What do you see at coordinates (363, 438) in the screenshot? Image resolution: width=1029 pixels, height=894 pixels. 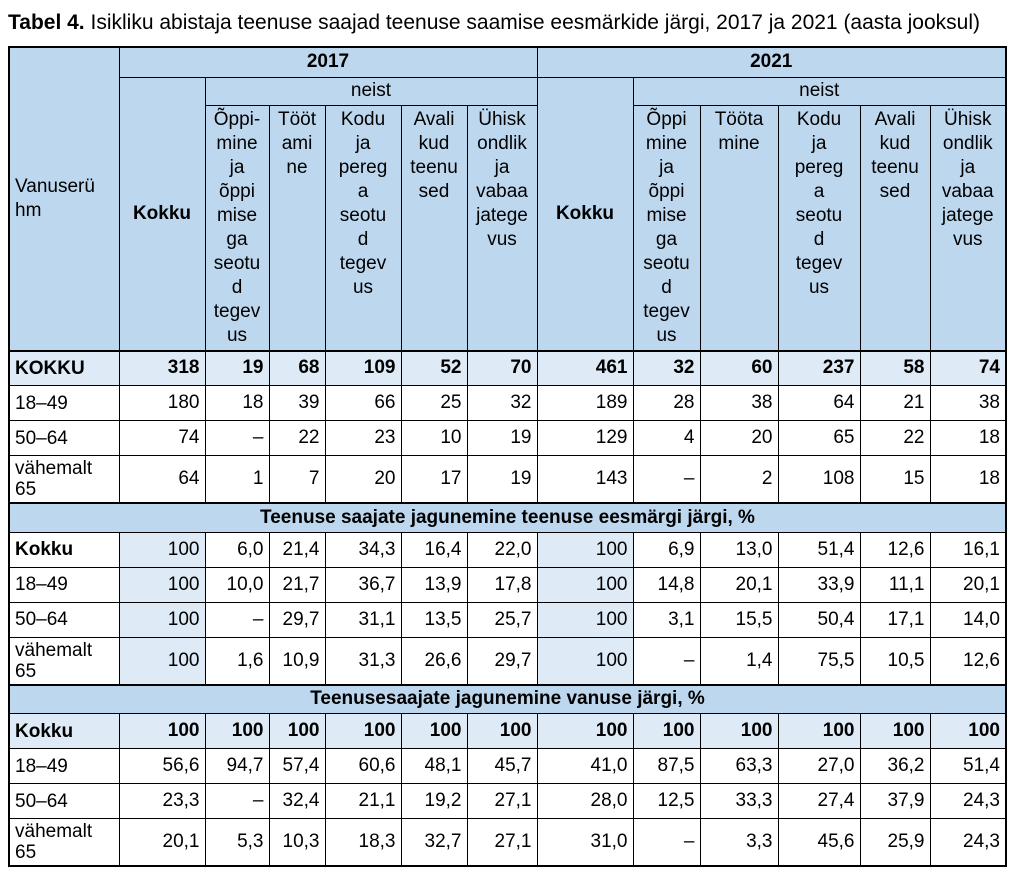 I see `cell: 23` at bounding box center [363, 438].